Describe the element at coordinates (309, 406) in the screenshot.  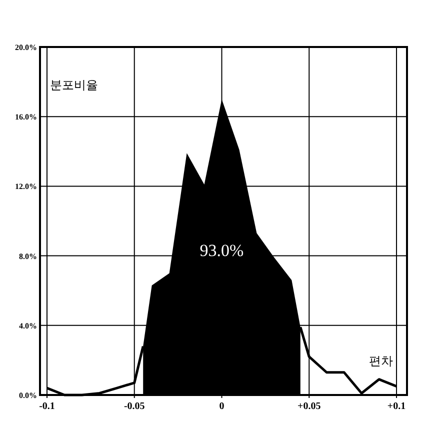
I see `x-tick-label: +0.05` at that location.